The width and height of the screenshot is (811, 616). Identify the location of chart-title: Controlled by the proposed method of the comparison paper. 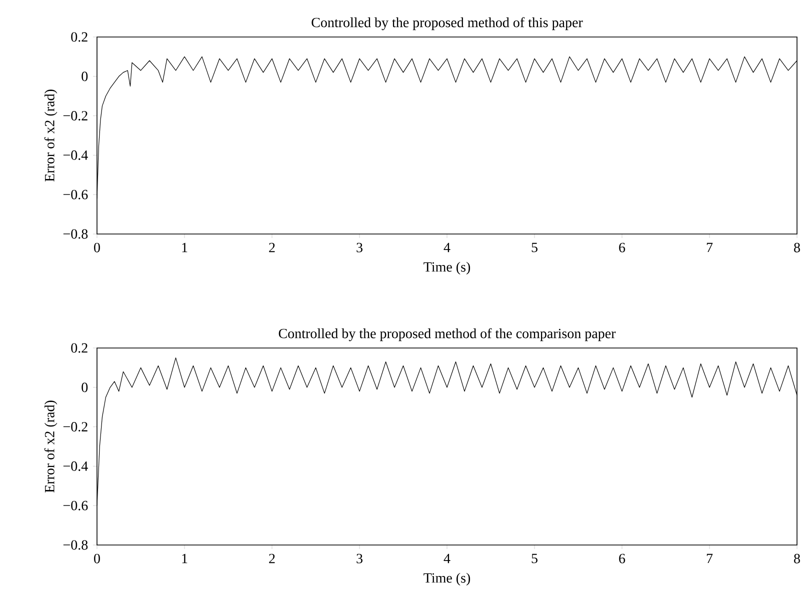
(447, 335).